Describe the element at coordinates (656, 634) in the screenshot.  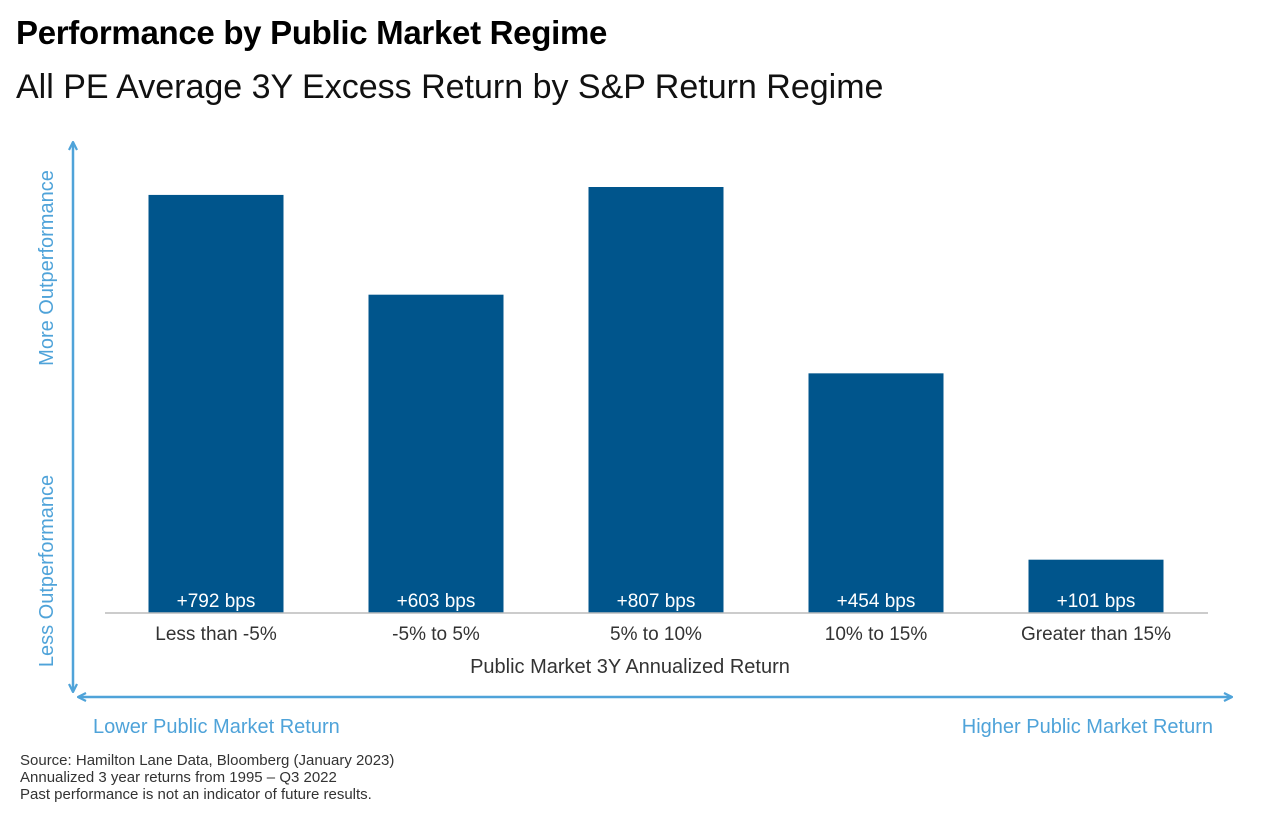
I see `x-tick-label: 5% to 10%` at that location.